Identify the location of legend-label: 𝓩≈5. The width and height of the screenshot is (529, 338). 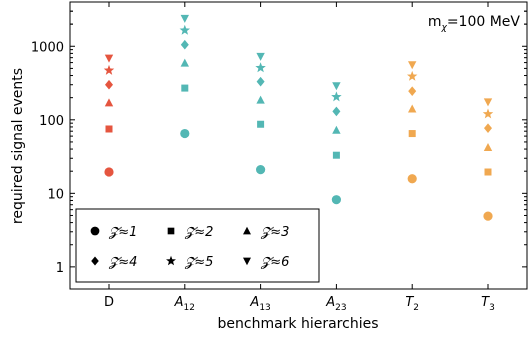
(198, 262).